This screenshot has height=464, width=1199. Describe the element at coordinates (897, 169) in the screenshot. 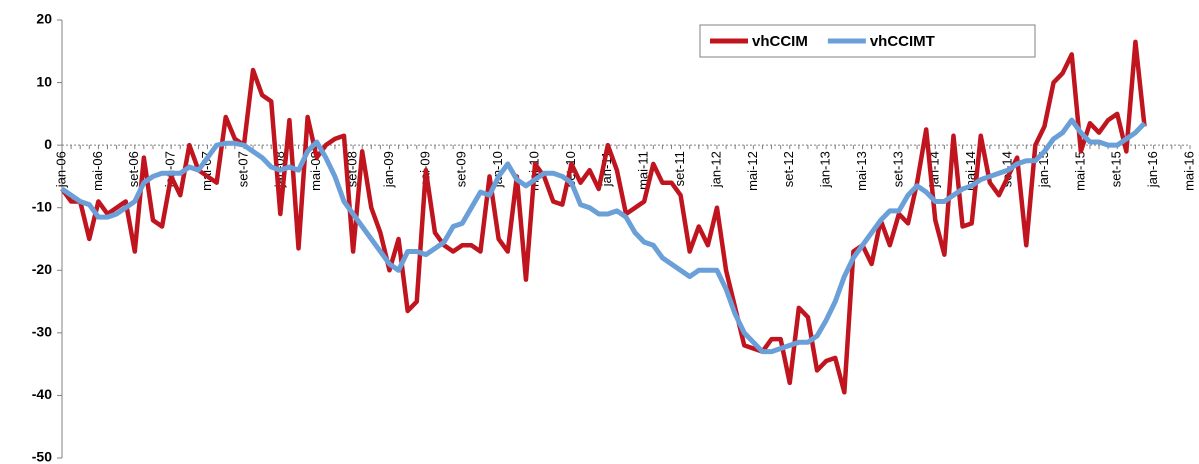

I see `x-tick-label: set-13` at that location.